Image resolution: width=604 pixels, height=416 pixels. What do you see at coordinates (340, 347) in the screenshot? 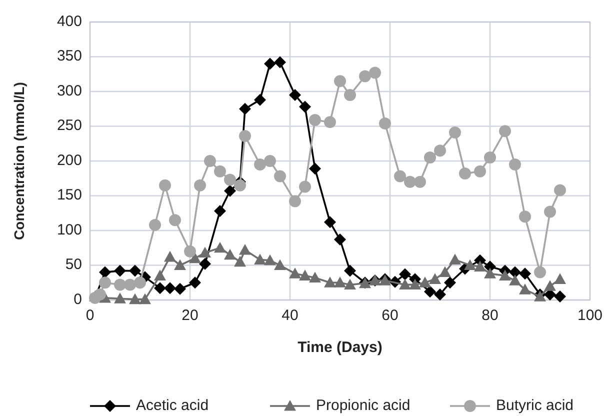
I see `x-axis-title: Time (Days)` at bounding box center [340, 347].